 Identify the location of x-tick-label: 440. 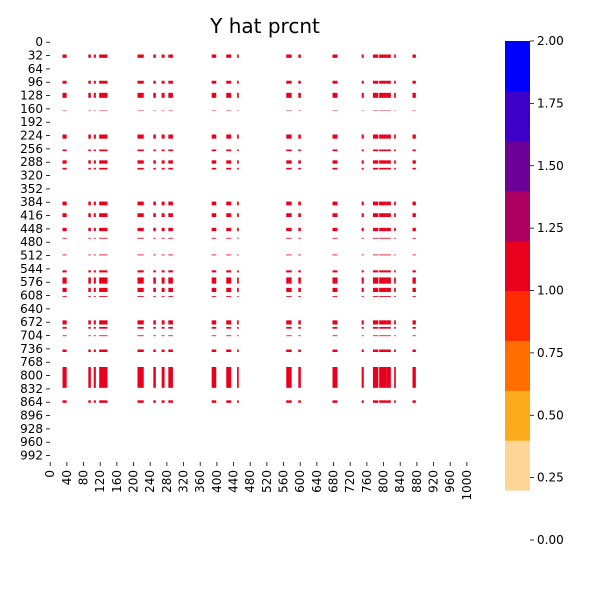
(234, 481).